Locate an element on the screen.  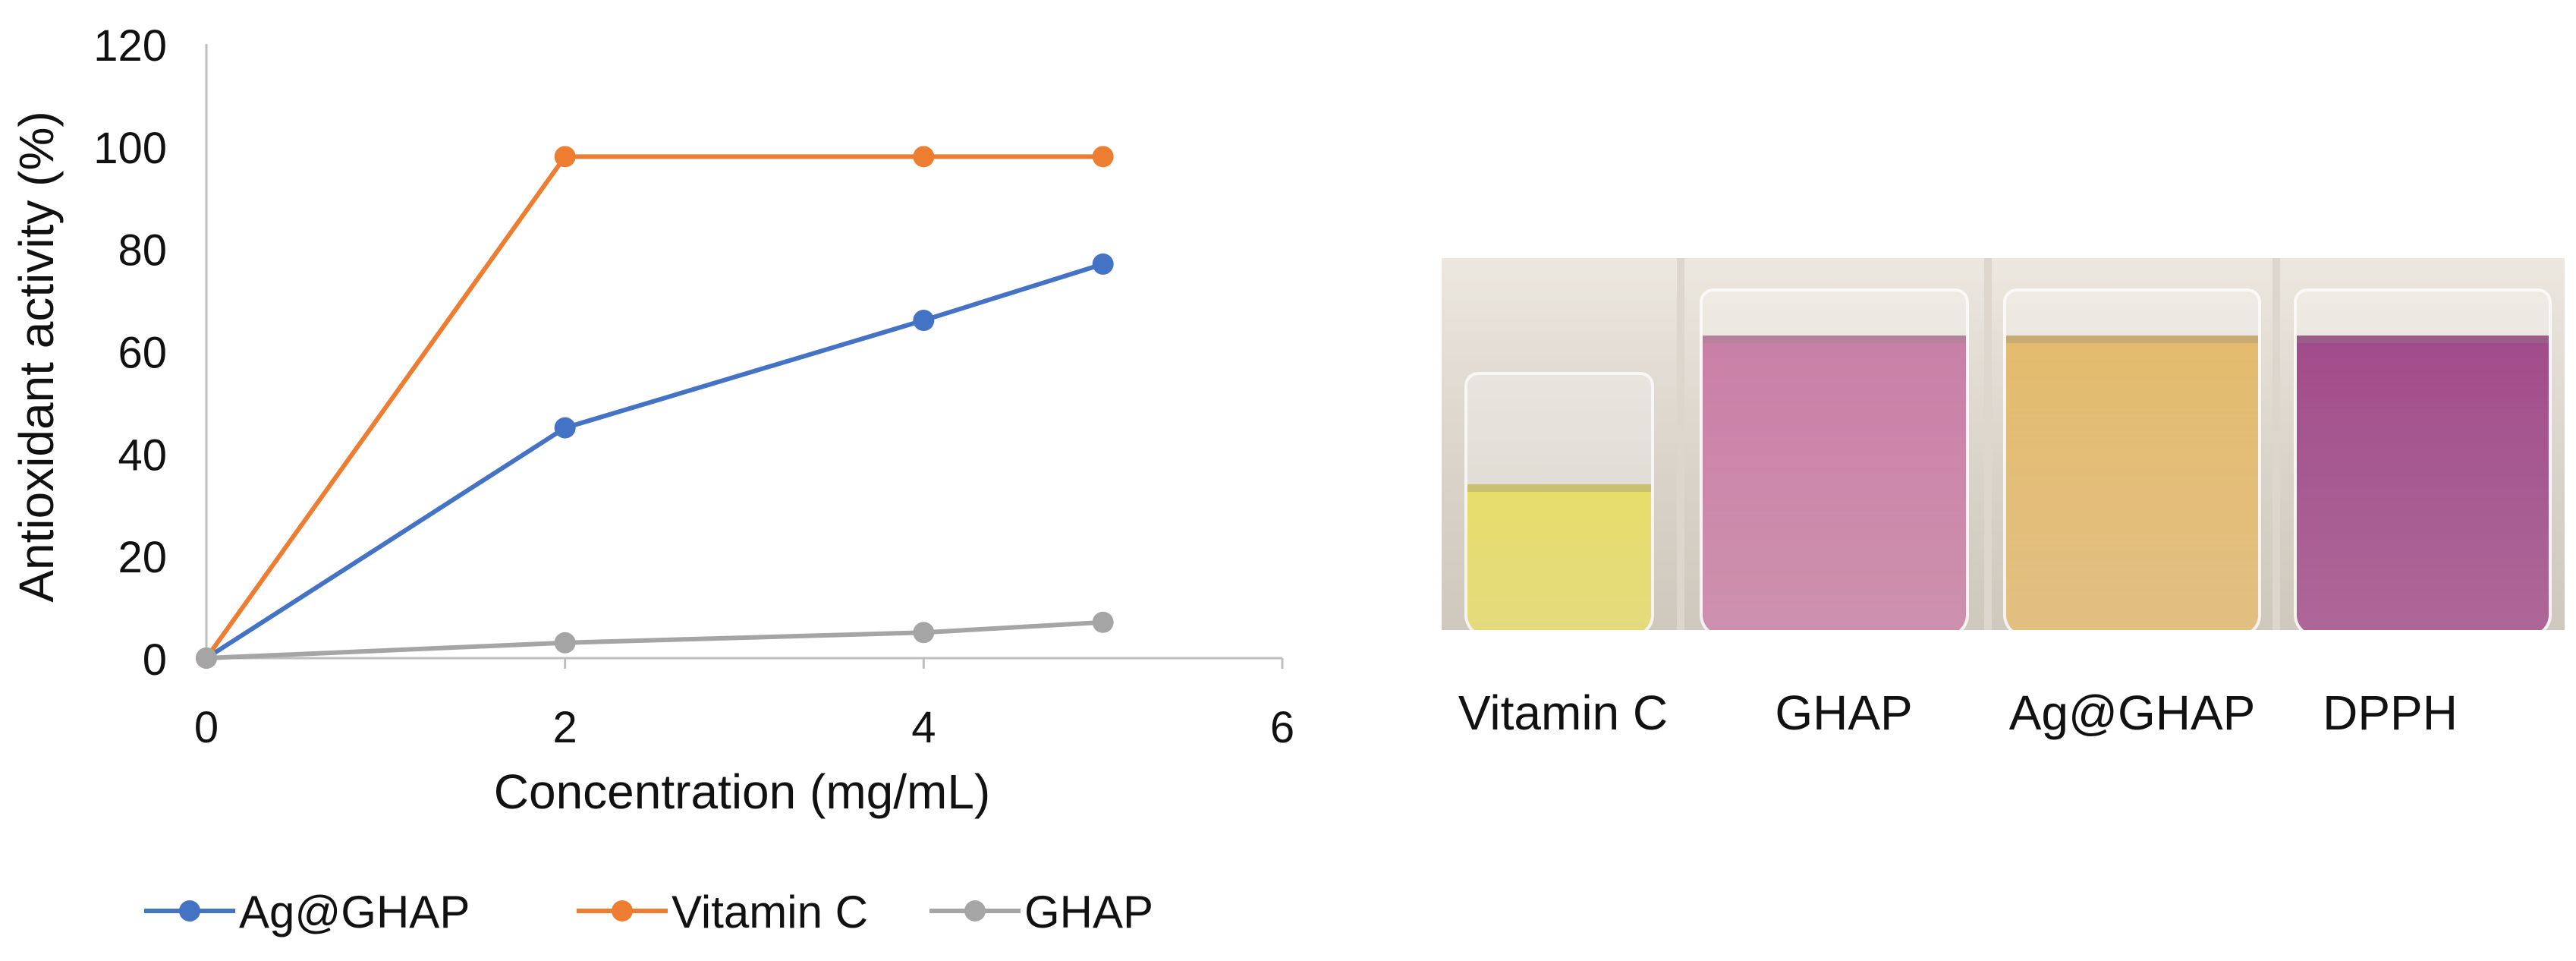
y-tick-label: 0 is located at coordinates (155, 660).